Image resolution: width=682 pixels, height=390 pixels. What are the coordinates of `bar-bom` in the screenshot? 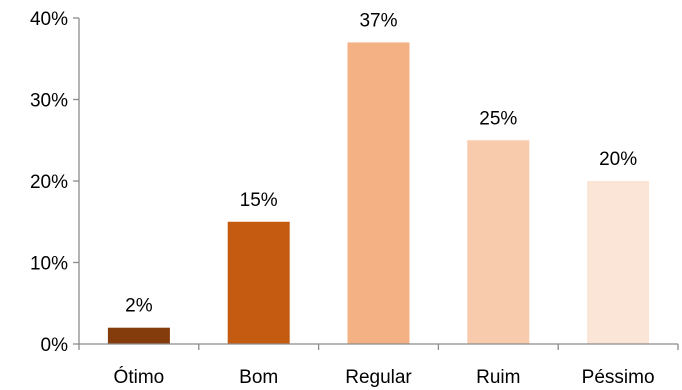 It's located at (258, 282).